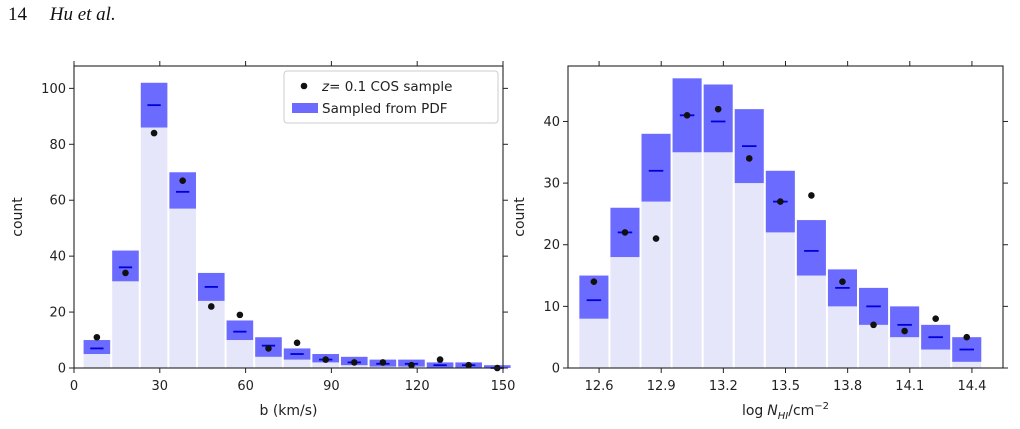  Describe the element at coordinates (801, 411) in the screenshot. I see `x-axis-label-unit: /cm` at that location.